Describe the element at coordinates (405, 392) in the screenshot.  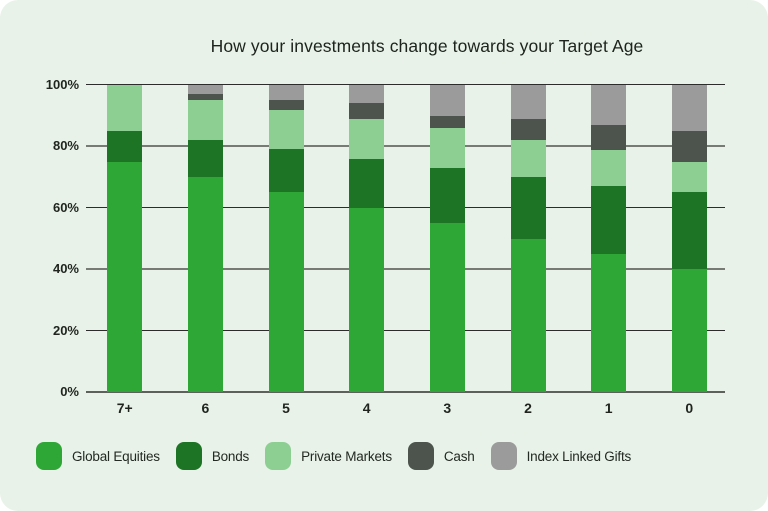
I see `gridline-0%` at that location.